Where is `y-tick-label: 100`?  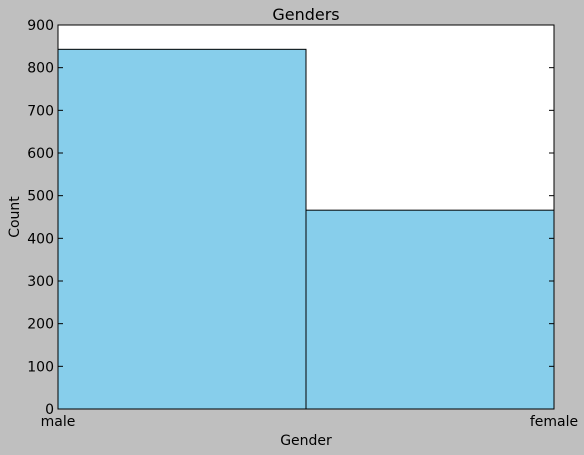 y-tick-label: 100 is located at coordinates (40, 367).